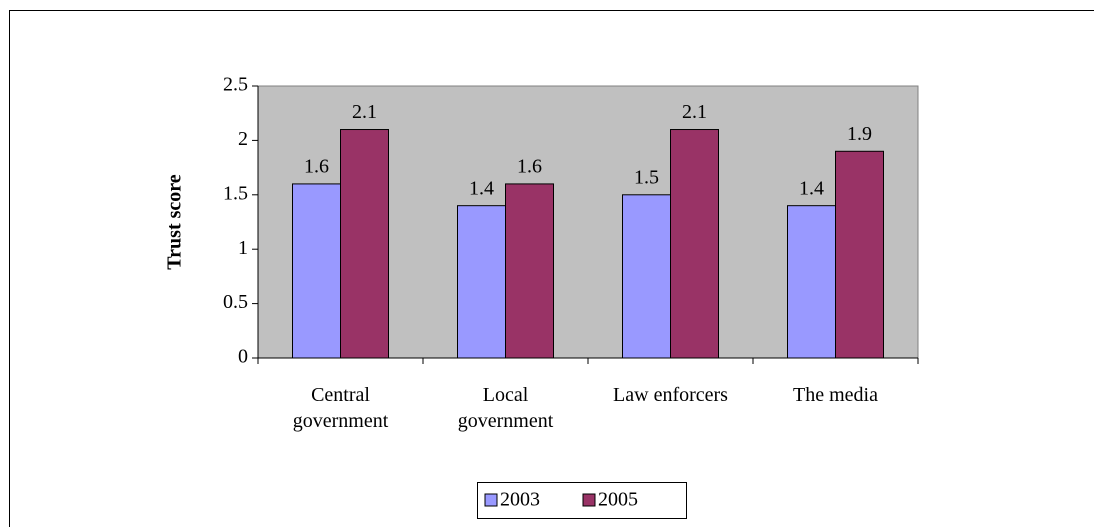 The height and width of the screenshot is (527, 1094). What do you see at coordinates (235, 302) in the screenshot?
I see `y-tick-label: 0.5` at bounding box center [235, 302].